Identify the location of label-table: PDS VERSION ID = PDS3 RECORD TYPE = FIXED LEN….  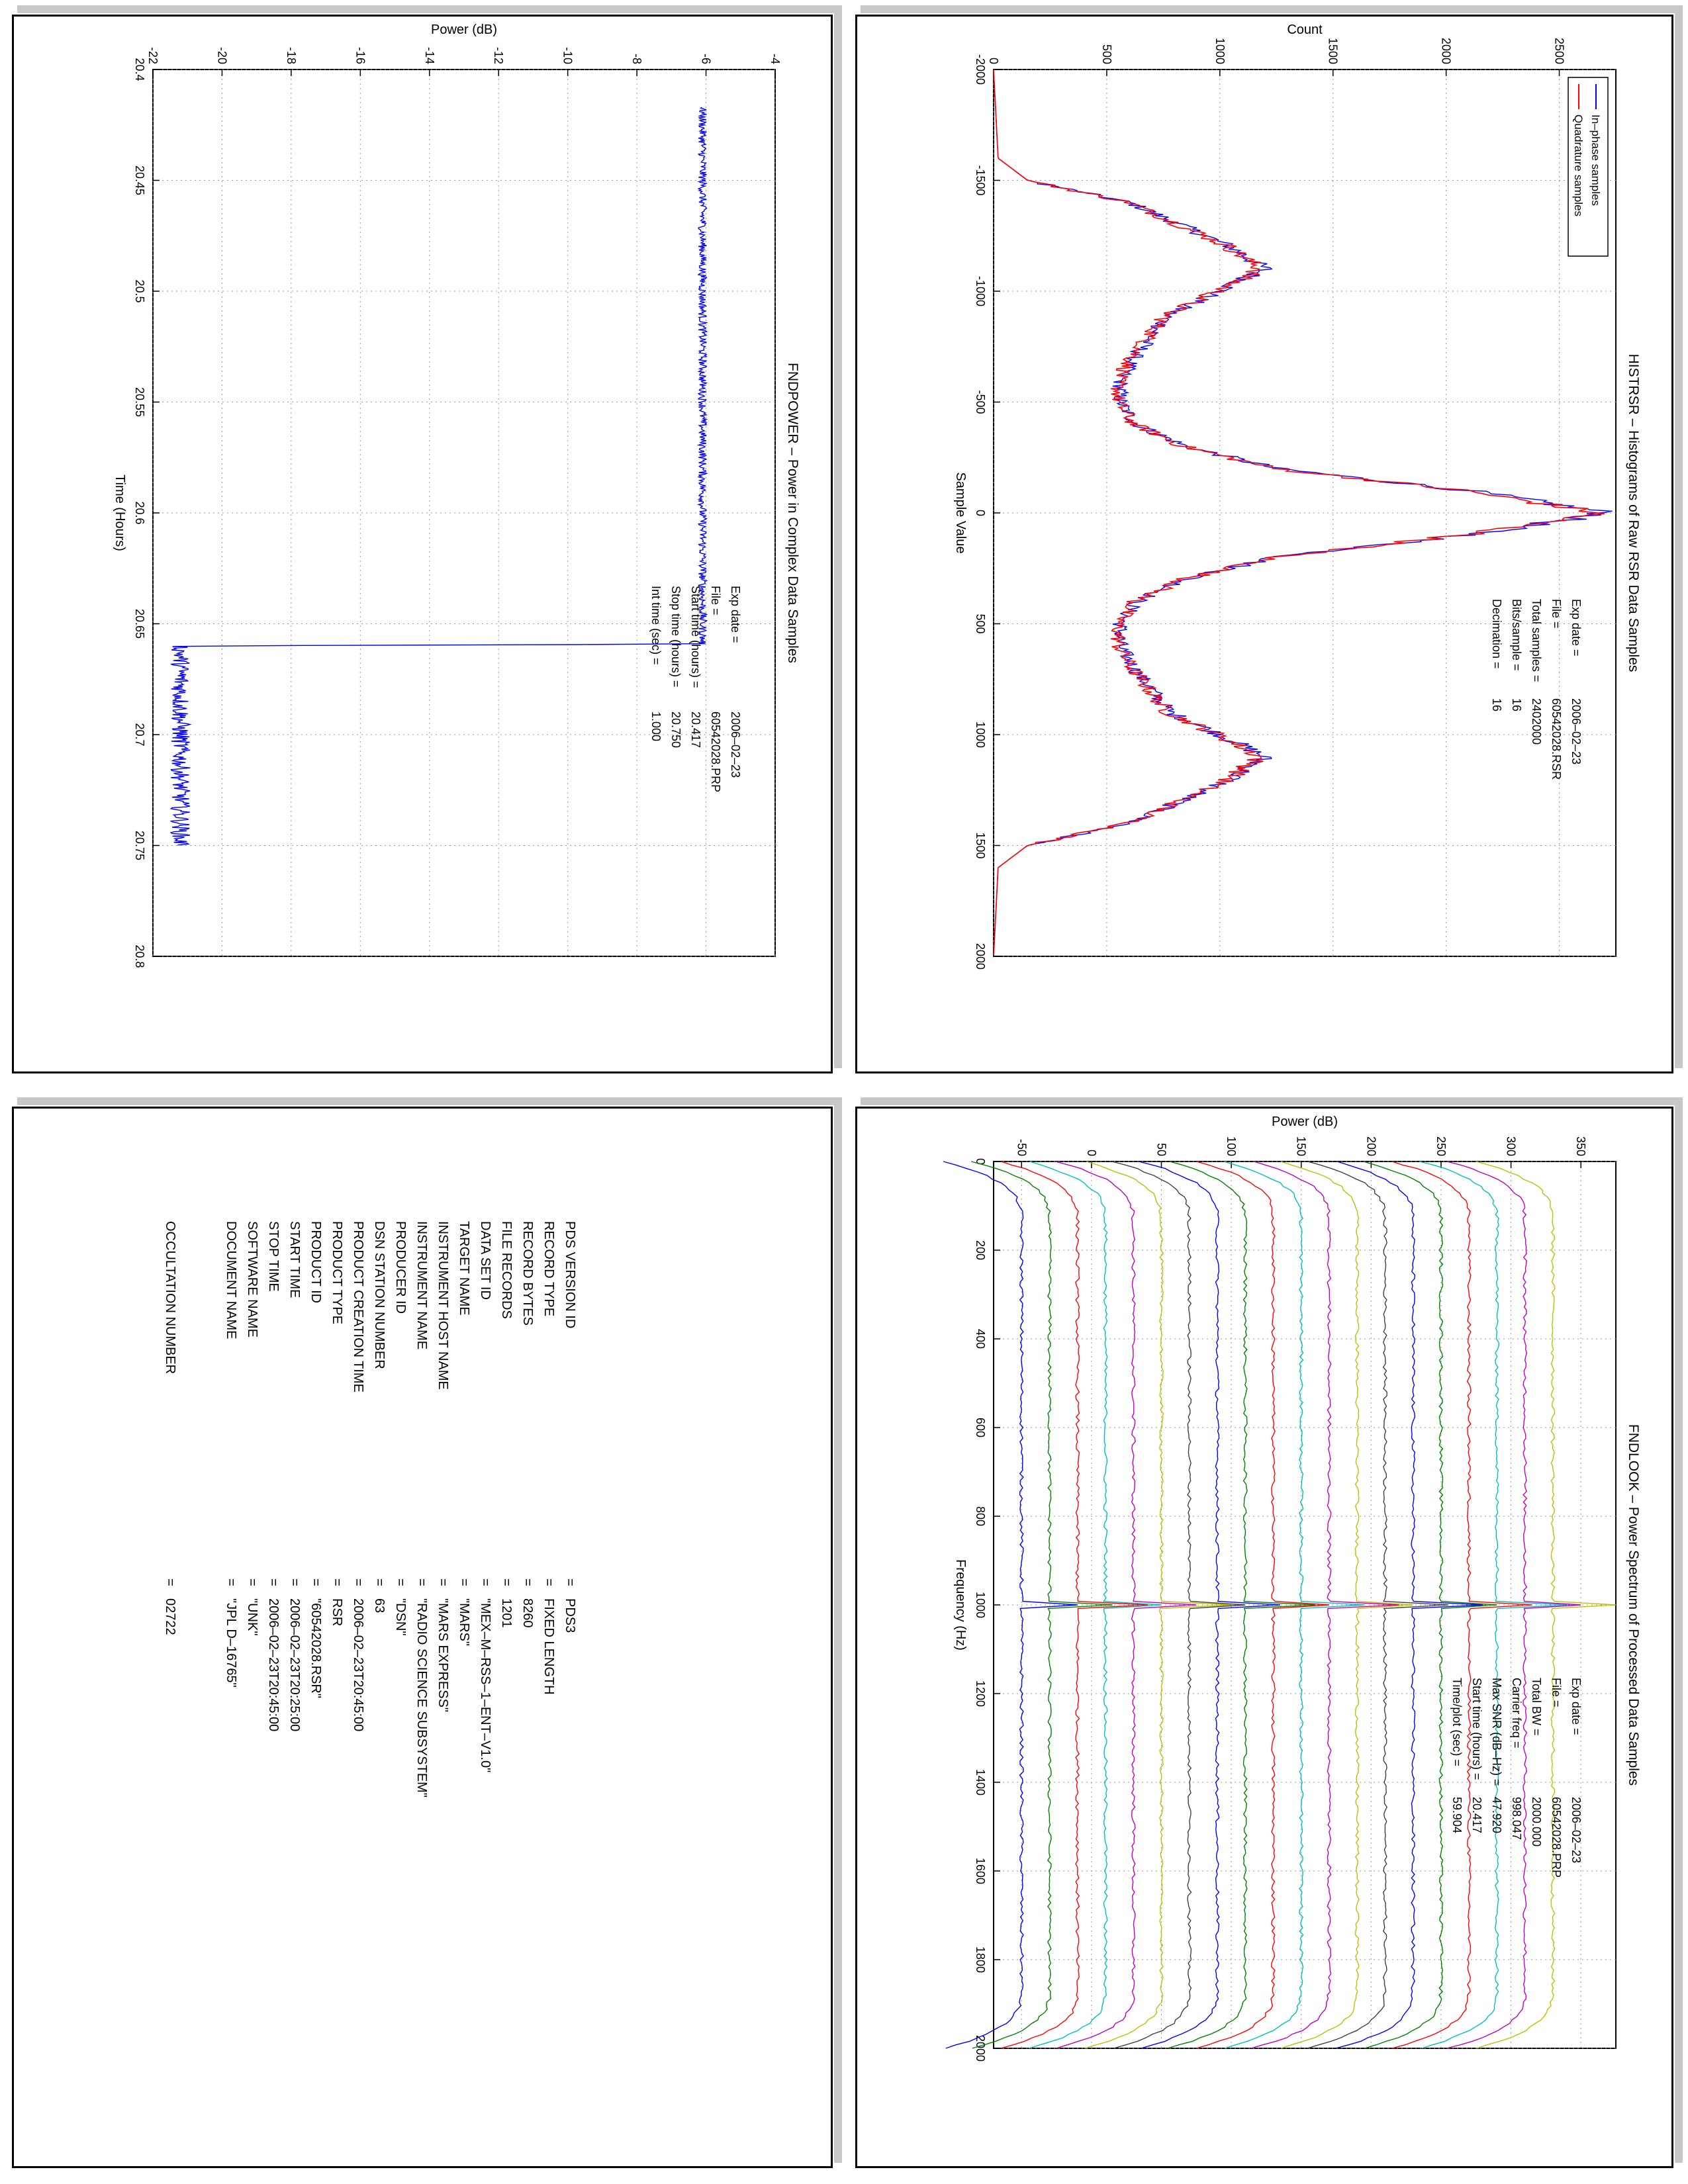
(370, 1509).